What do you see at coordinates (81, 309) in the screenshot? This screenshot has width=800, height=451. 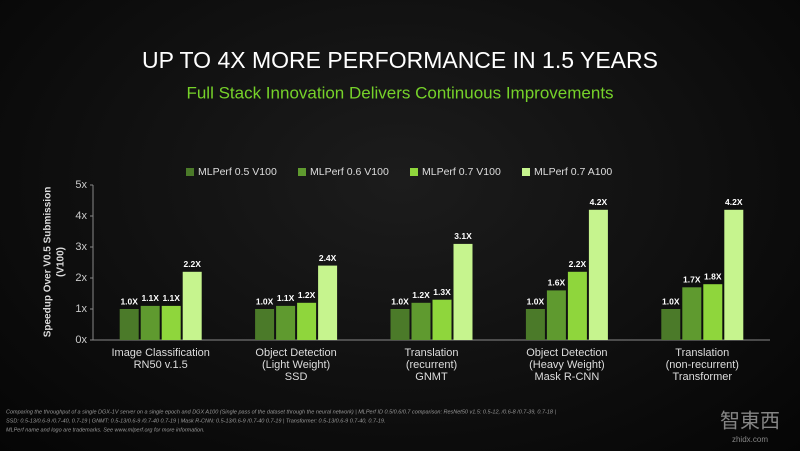 I see `y-tick-label: 1x` at bounding box center [81, 309].